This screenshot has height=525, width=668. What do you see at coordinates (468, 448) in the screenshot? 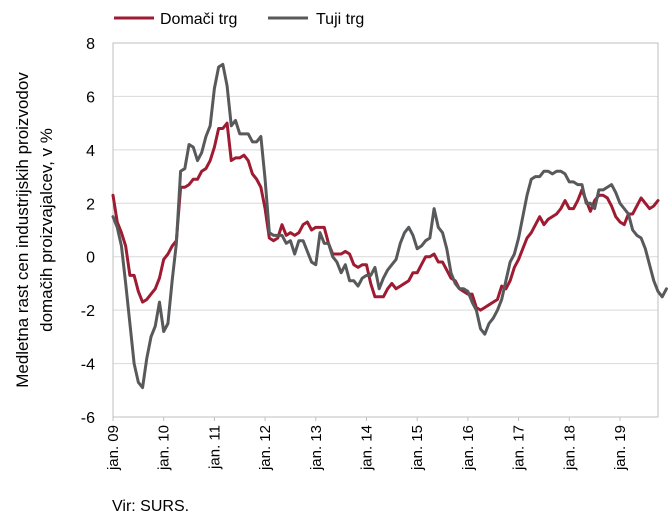
I see `x-tick-label: jan. 16` at bounding box center [468, 448].